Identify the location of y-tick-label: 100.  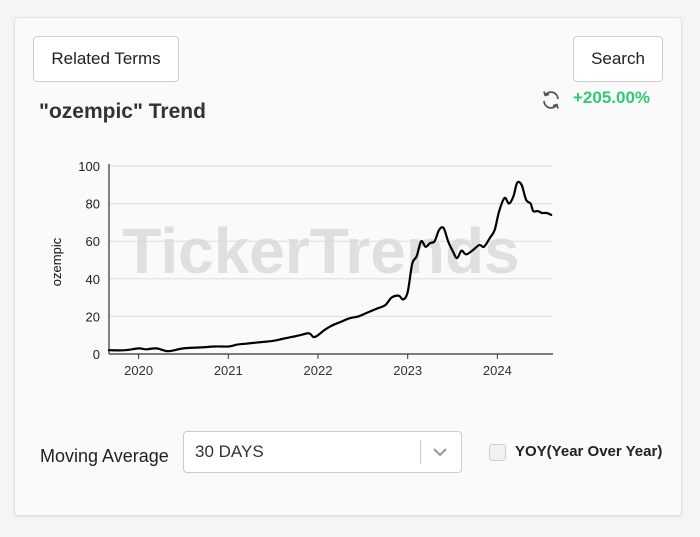
(89, 166).